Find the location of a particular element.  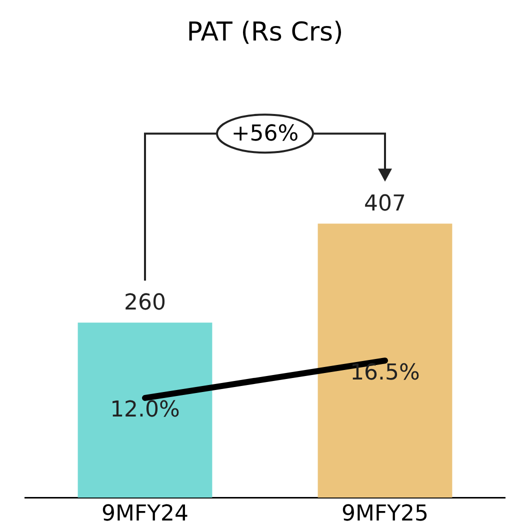

data-label: 407 is located at coordinates (385, 203).